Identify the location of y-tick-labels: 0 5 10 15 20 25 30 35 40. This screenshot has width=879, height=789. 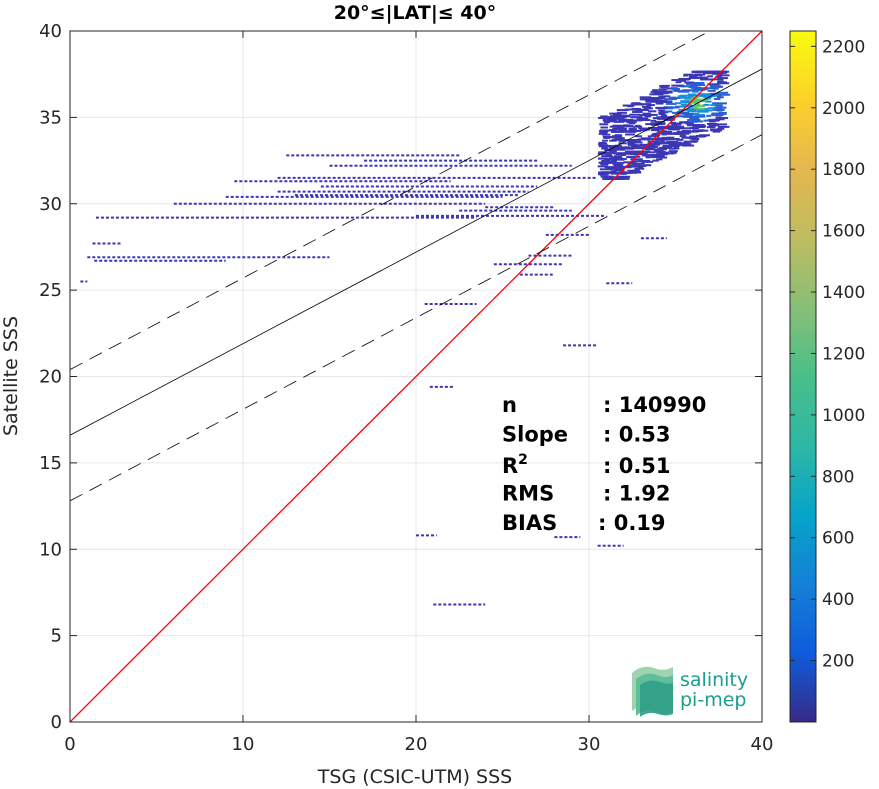
(50, 377).